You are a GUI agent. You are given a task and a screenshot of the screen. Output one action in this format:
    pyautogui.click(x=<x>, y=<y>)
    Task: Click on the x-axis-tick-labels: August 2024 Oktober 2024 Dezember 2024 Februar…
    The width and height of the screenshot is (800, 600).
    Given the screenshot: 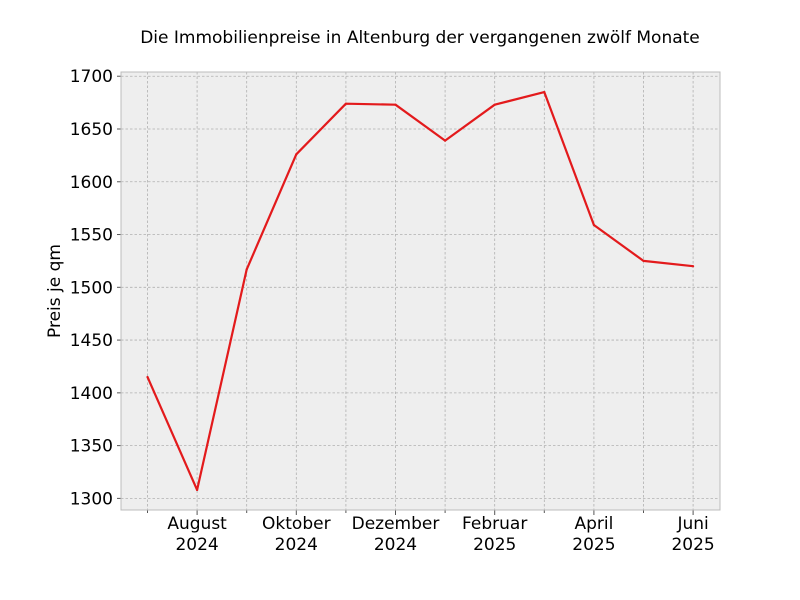 What is the action you would take?
    pyautogui.click(x=440, y=534)
    